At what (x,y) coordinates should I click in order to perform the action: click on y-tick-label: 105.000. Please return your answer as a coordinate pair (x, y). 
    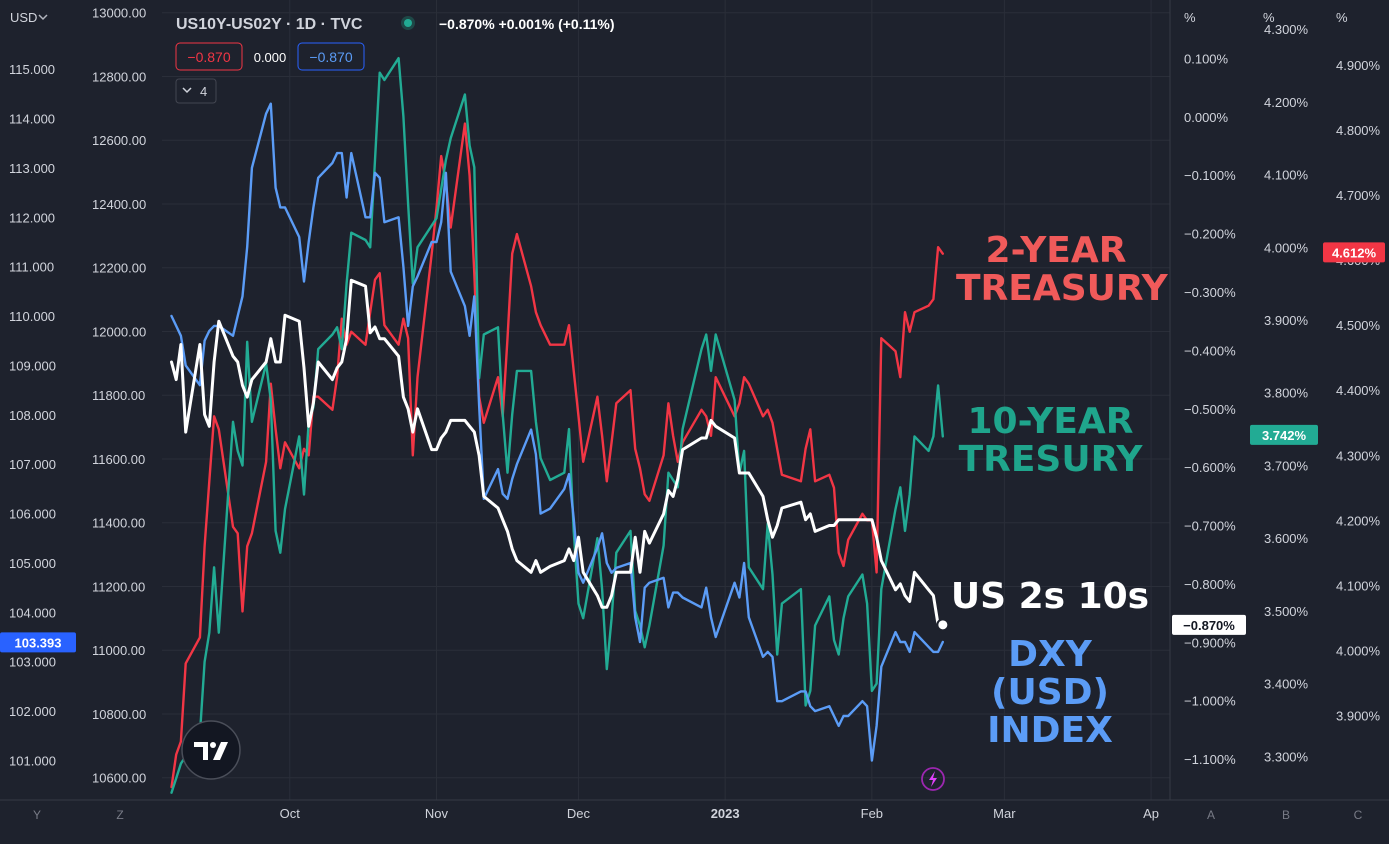
    Looking at the image, I should click on (32, 563).